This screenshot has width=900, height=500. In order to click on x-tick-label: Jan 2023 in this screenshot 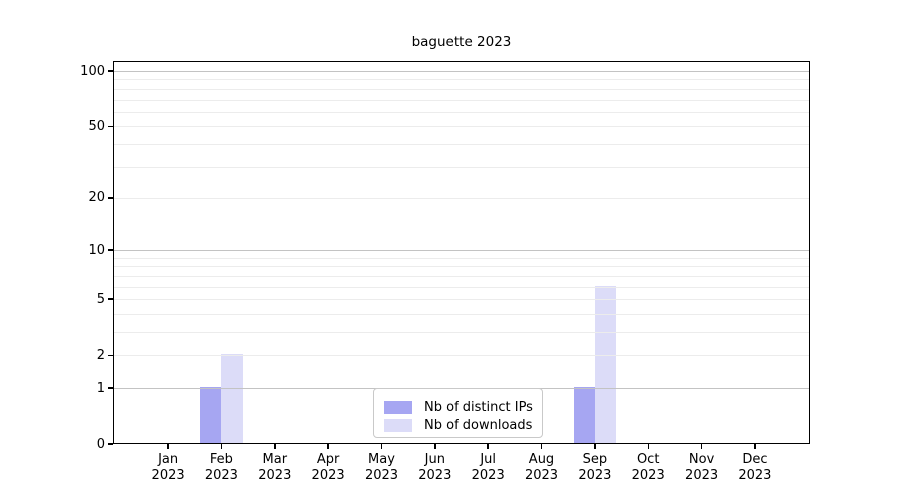, I will do `click(168, 467)`.